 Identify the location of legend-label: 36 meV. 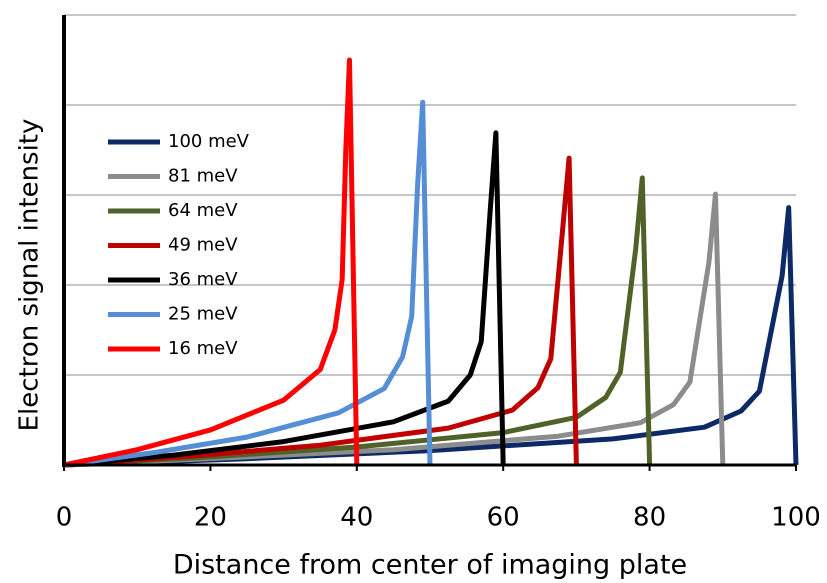
(203, 279).